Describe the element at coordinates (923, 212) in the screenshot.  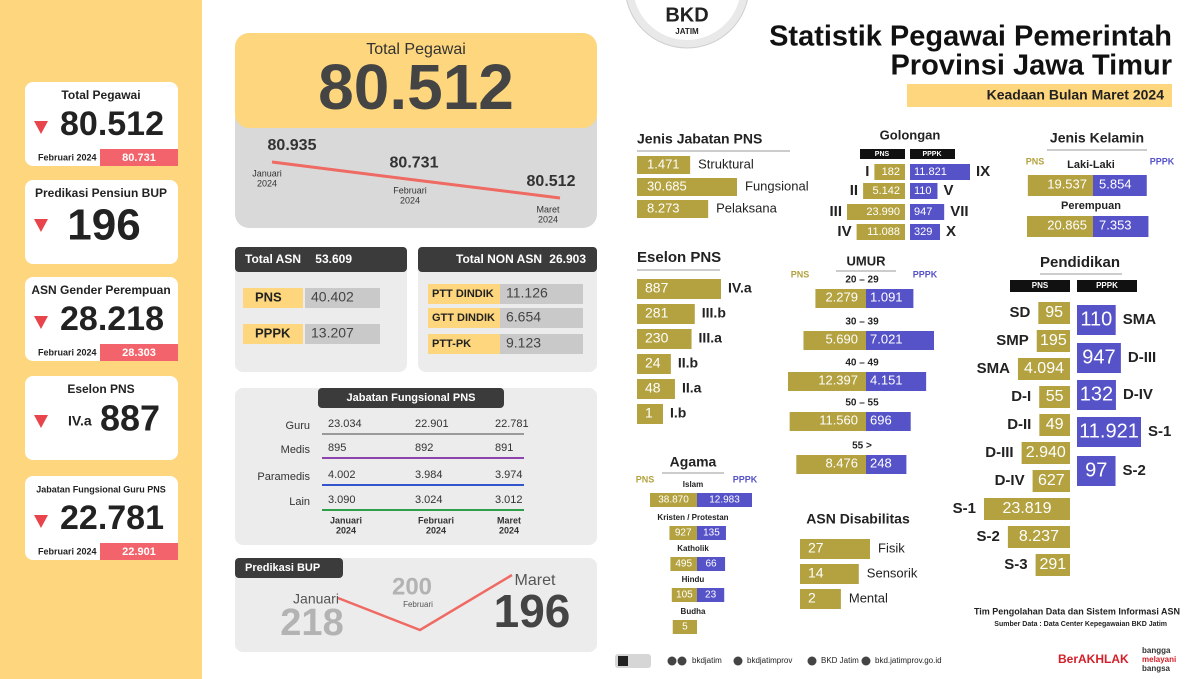
I see `bar-value: 947` at that location.